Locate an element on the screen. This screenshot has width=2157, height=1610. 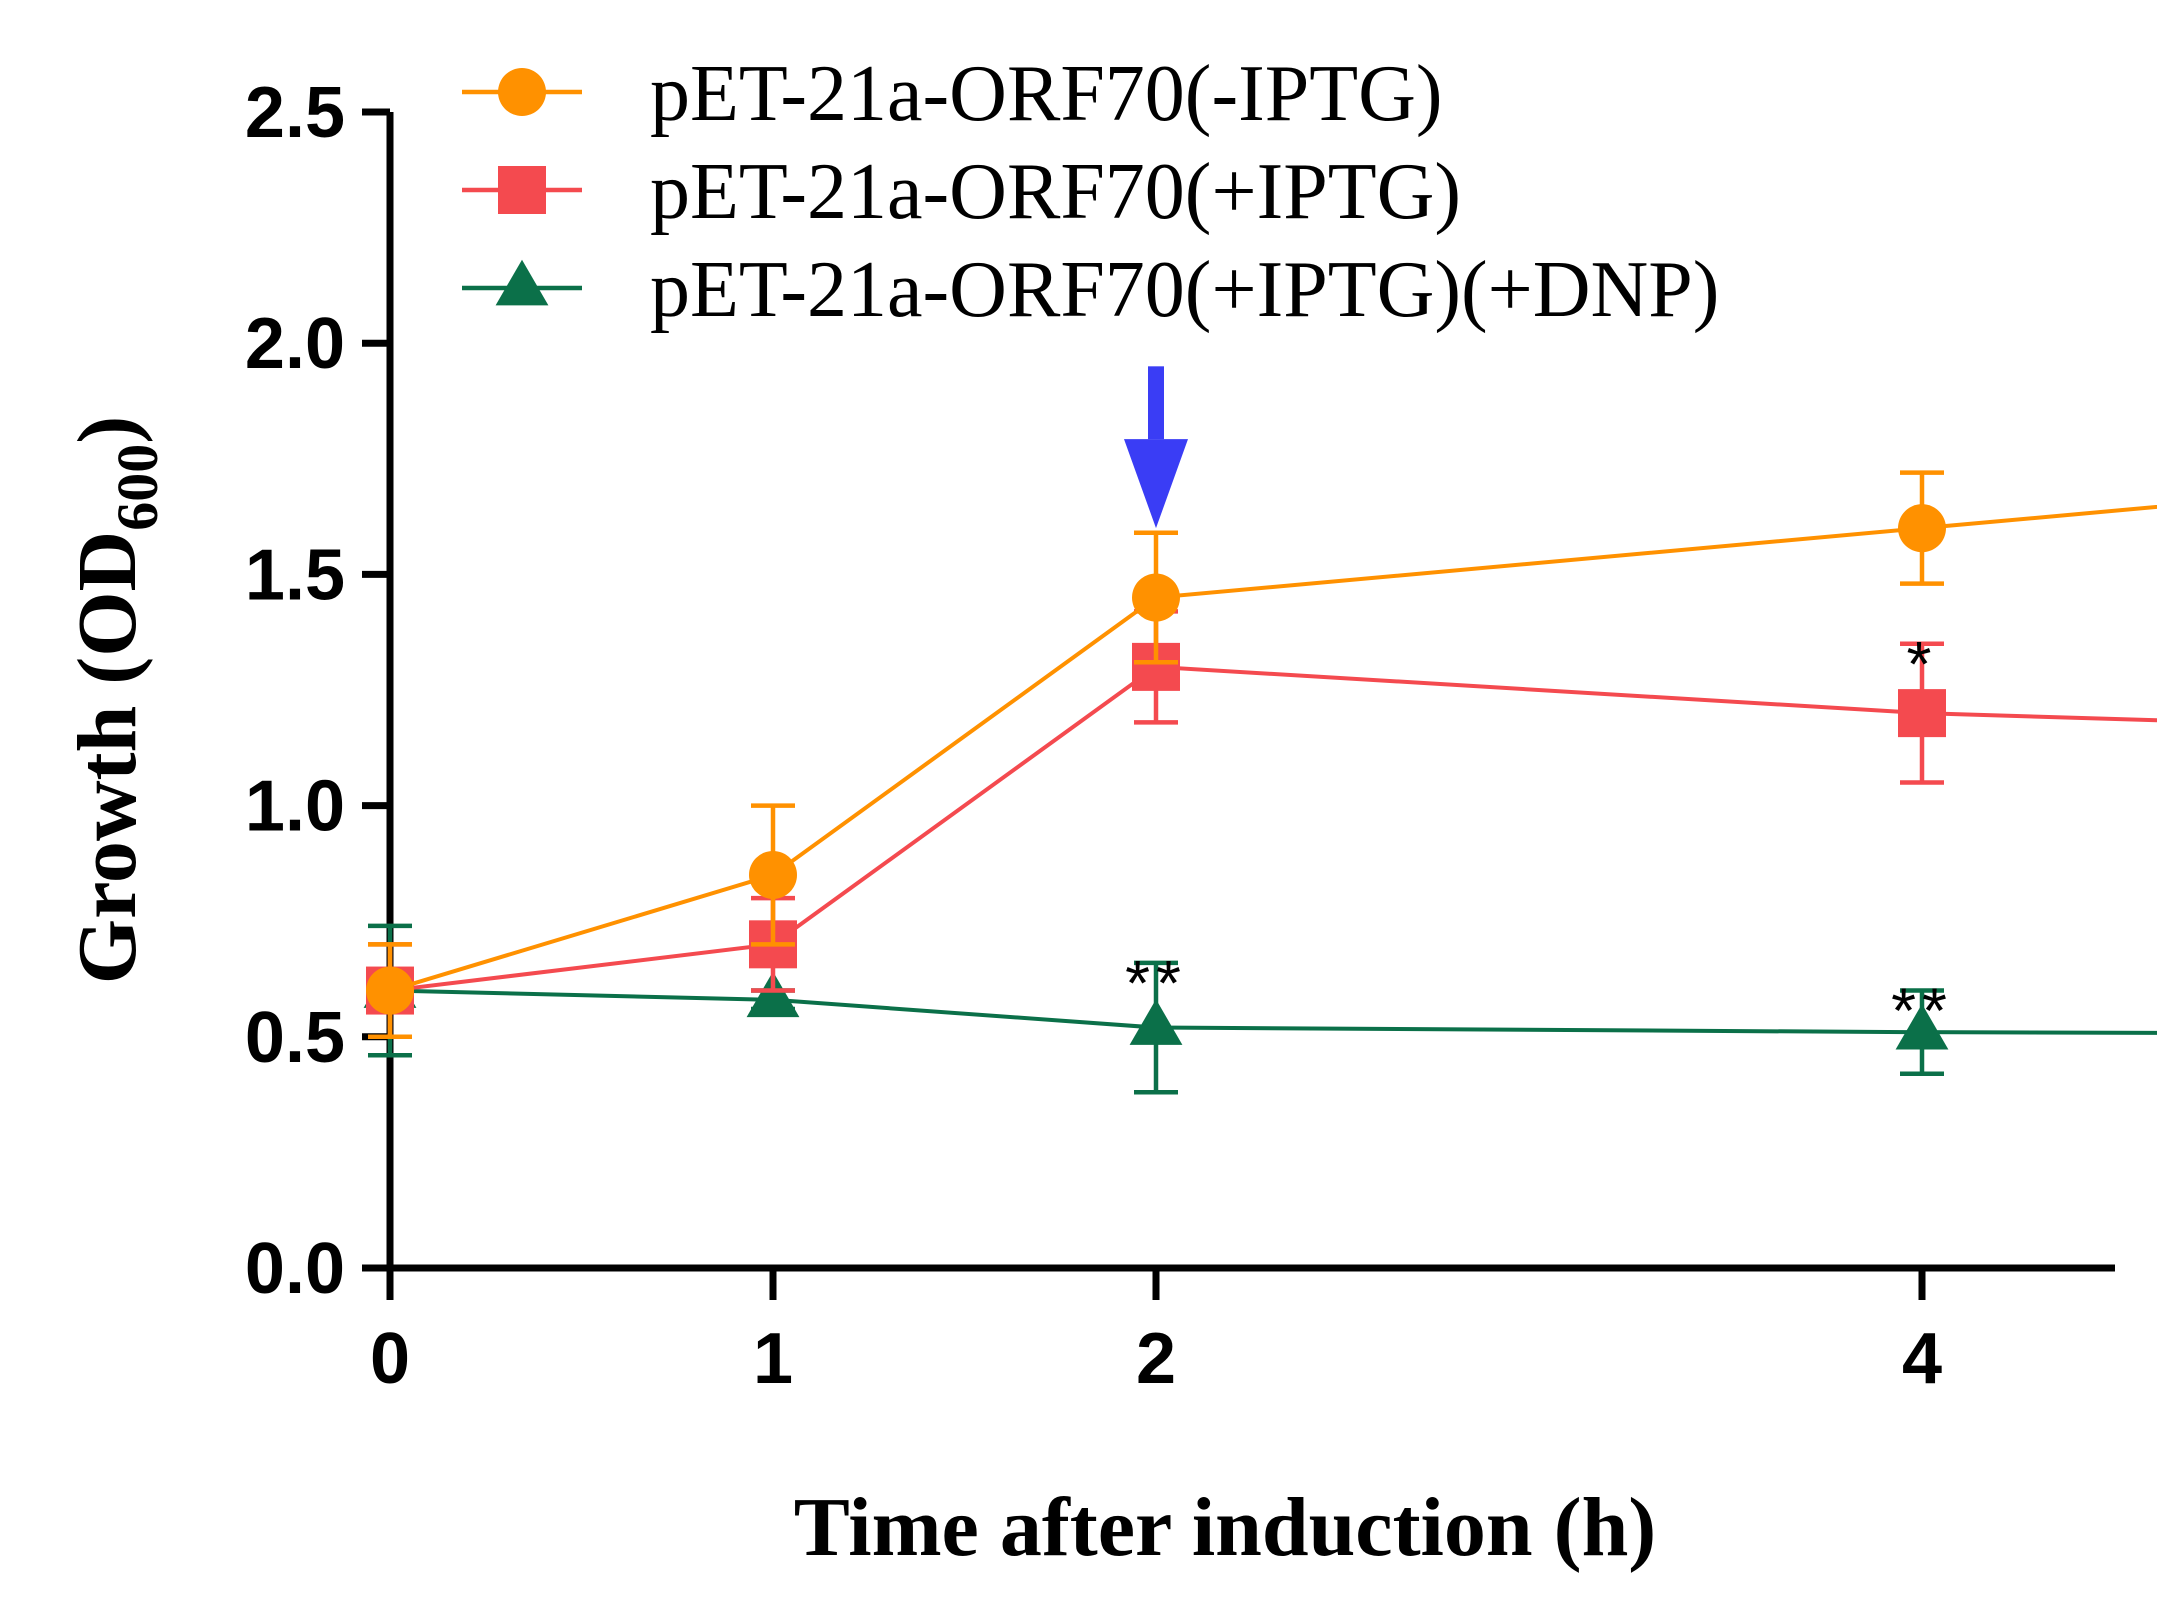
y-axis-title: Growth (OD600) is located at coordinates (115, 700).